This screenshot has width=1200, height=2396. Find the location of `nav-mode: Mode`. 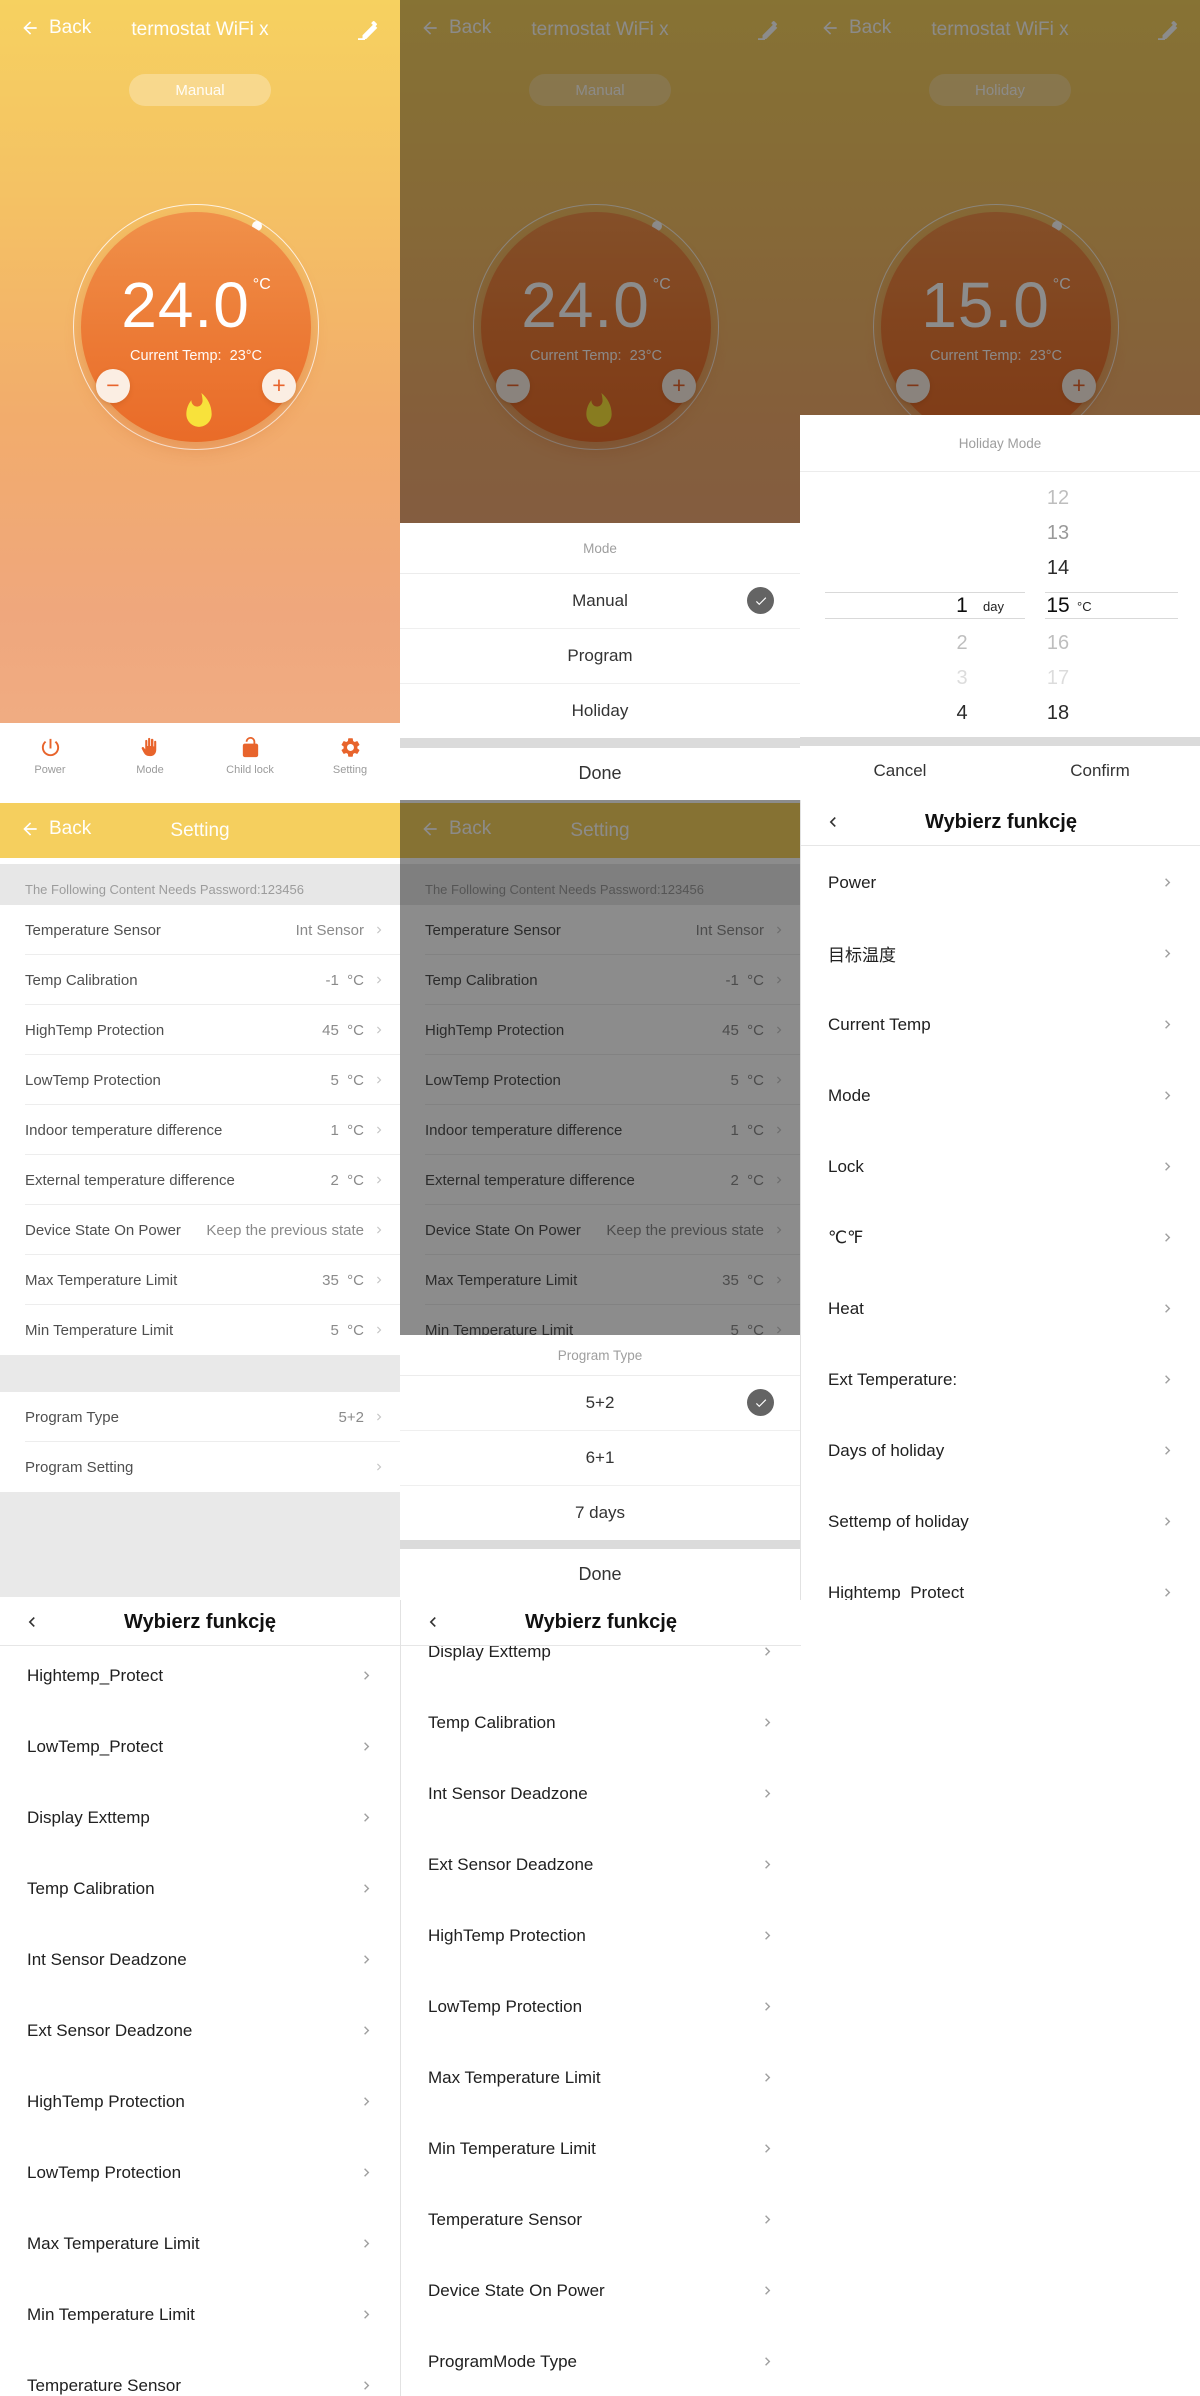

nav-mode: Mode is located at coordinates (150, 759).